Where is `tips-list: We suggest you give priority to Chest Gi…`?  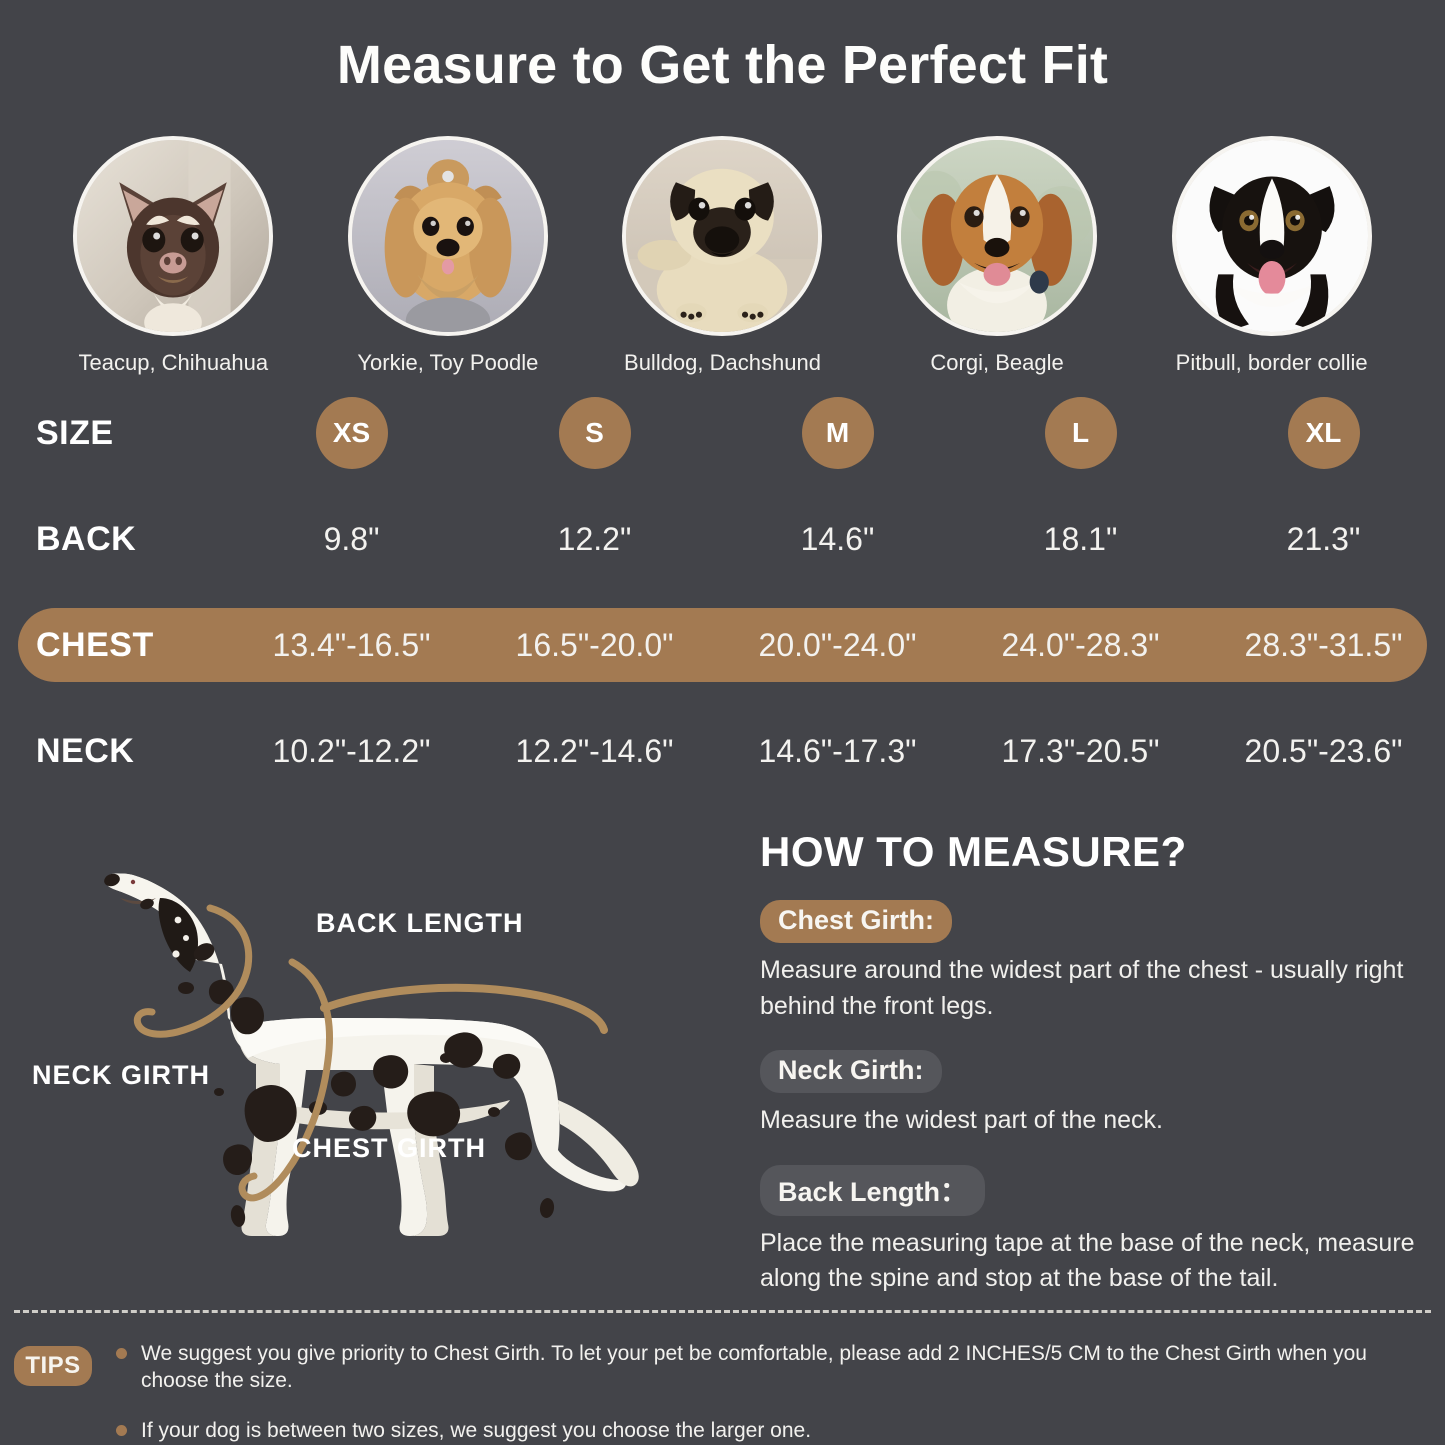
tips-list: We suggest you give priority to Chest Gi… is located at coordinates (761, 1392).